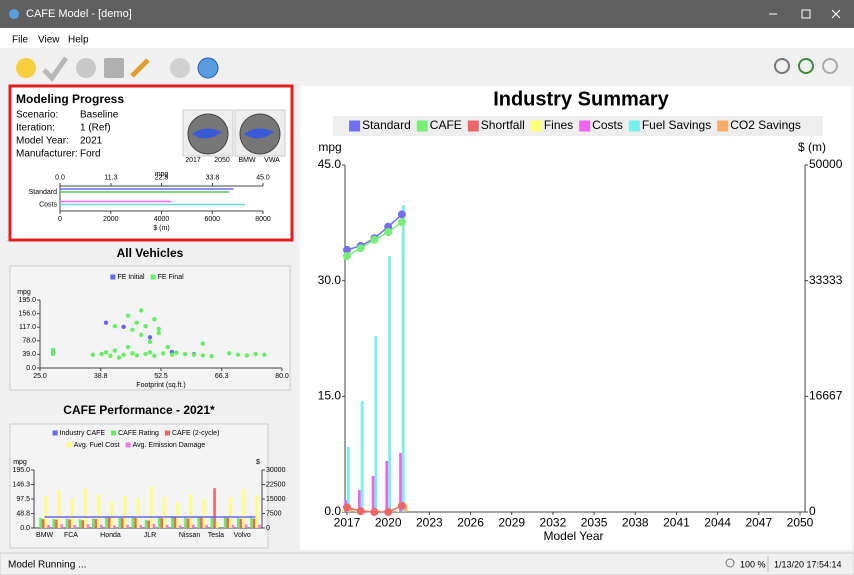 The width and height of the screenshot is (854, 575). I want to click on legend-label: CO2 Savings, so click(765, 125).